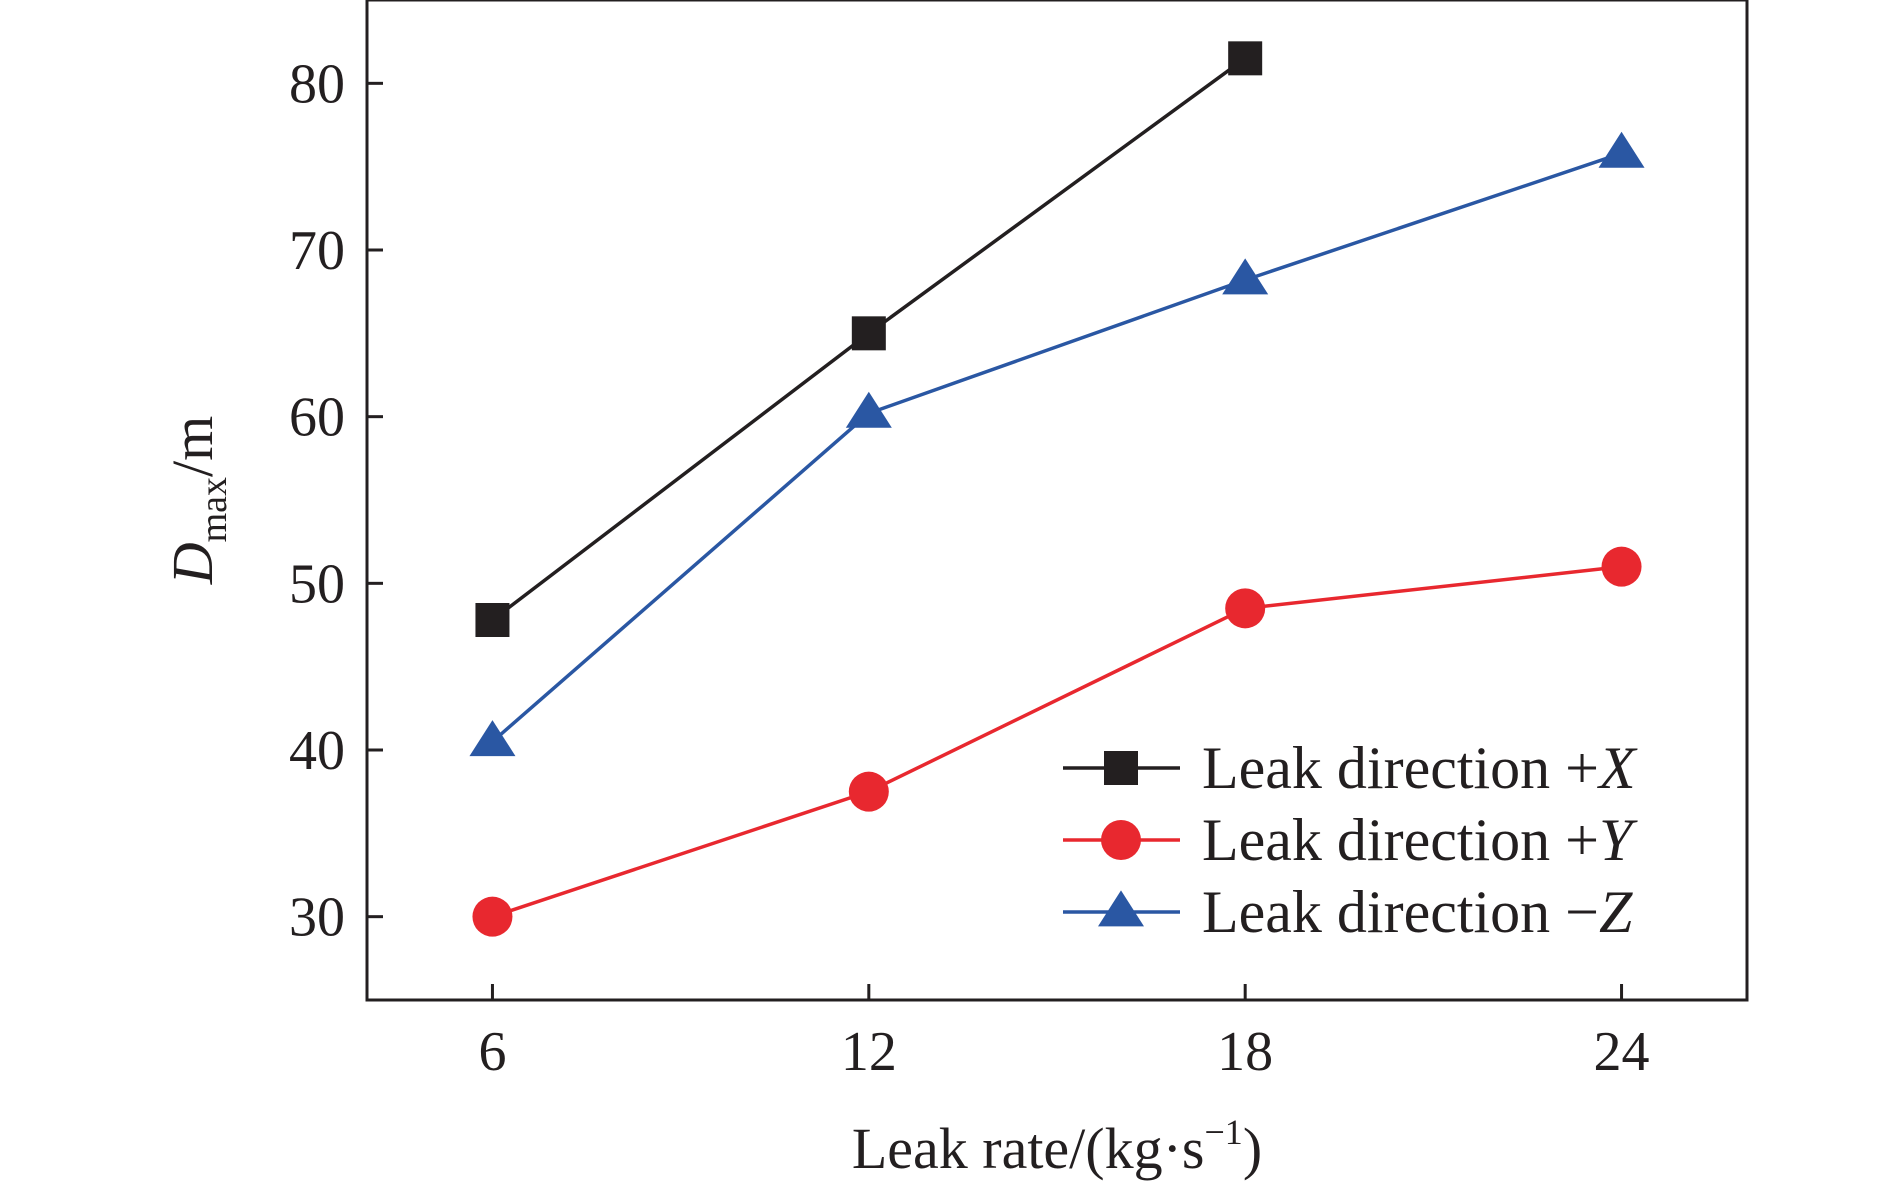  What do you see at coordinates (1057, 1146) in the screenshot?
I see `x-axis-title: Leak rate/(kg·s−1)` at bounding box center [1057, 1146].